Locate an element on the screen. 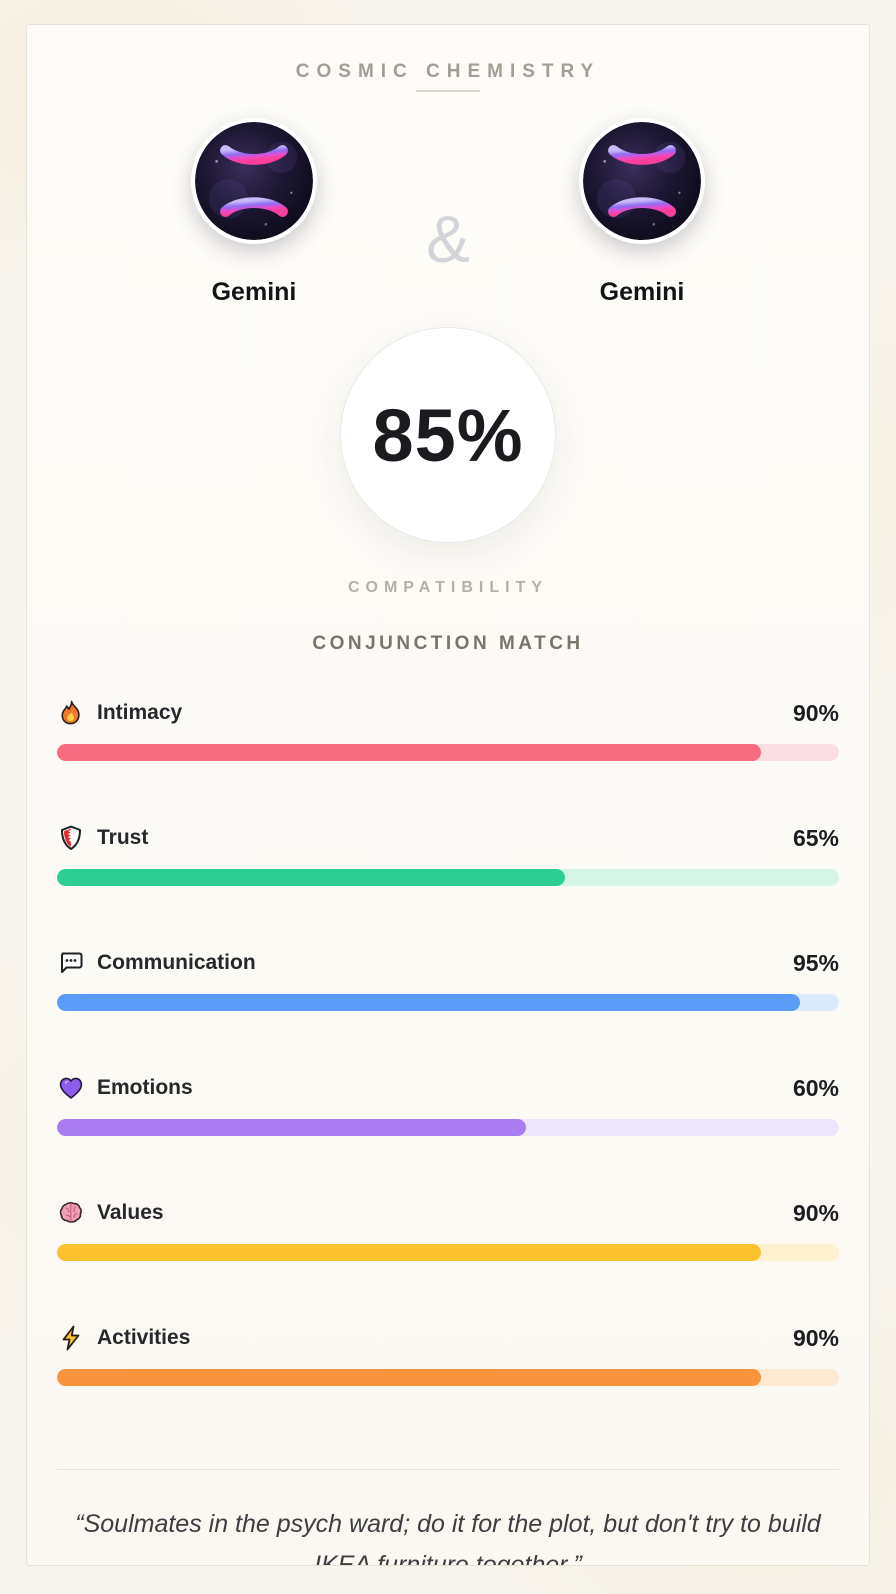  fire-icon is located at coordinates (71, 713).